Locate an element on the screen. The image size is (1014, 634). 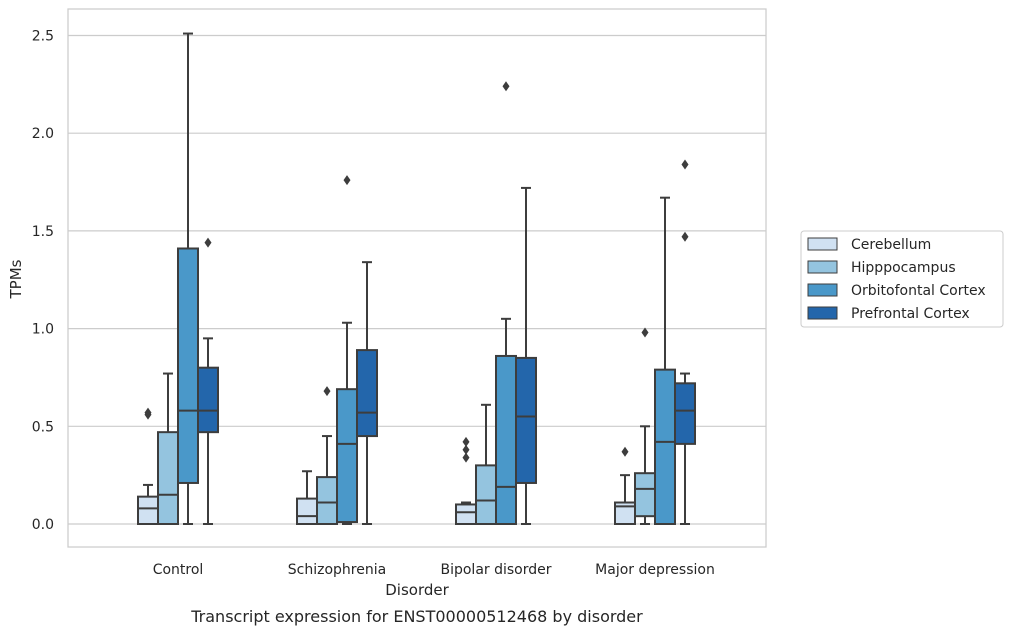
y-tick-label: 0.5 is located at coordinates (43, 427).